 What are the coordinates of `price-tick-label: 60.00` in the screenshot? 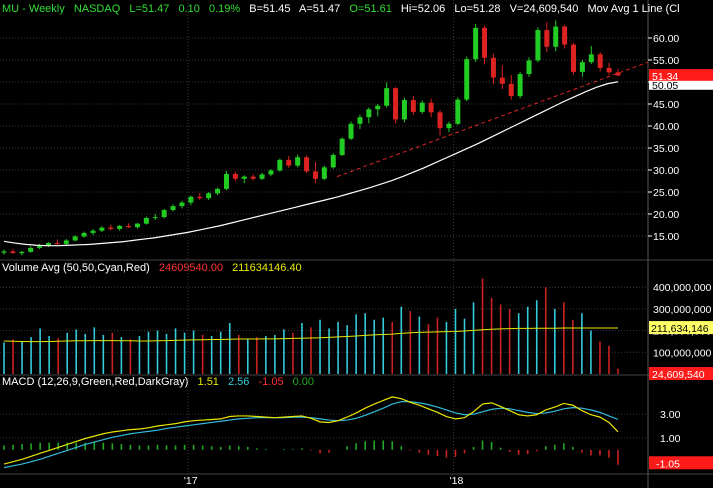 It's located at (666, 39).